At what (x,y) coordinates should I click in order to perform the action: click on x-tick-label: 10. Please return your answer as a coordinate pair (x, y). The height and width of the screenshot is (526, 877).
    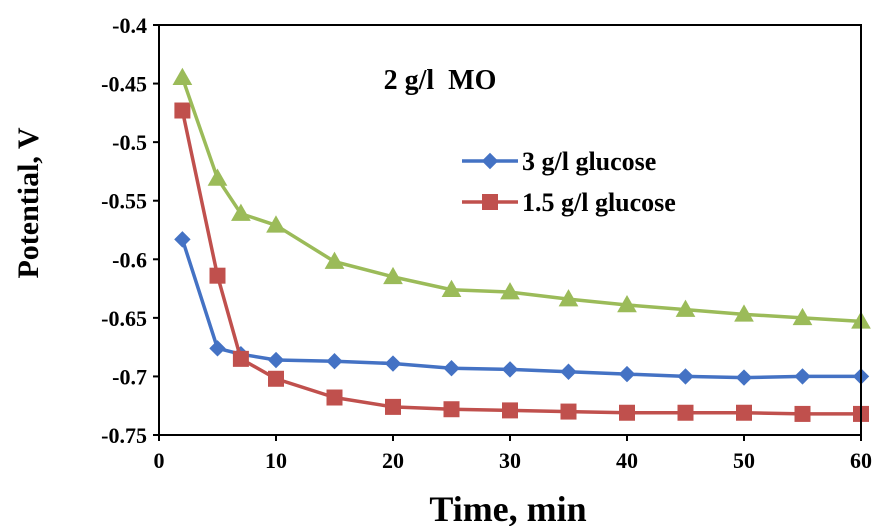
    Looking at the image, I should click on (276, 460).